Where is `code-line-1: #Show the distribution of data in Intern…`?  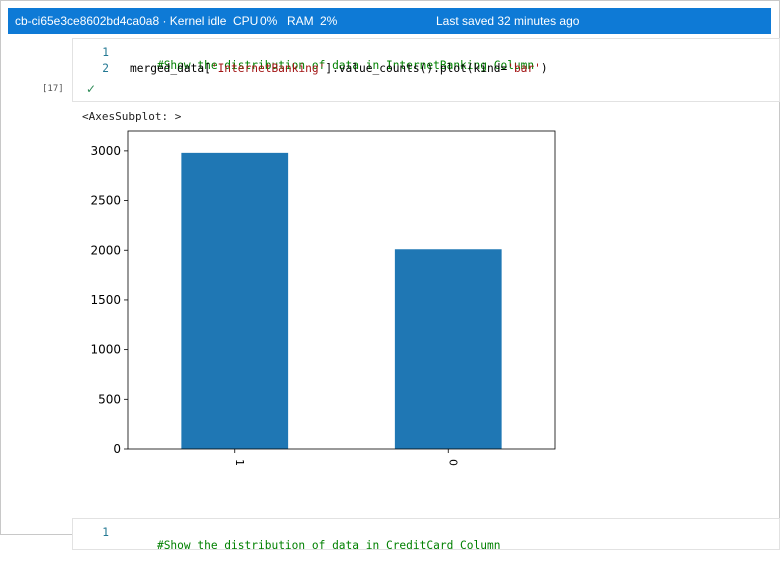 code-line-1: #Show the distribution of data in Intern… is located at coordinates (332, 65).